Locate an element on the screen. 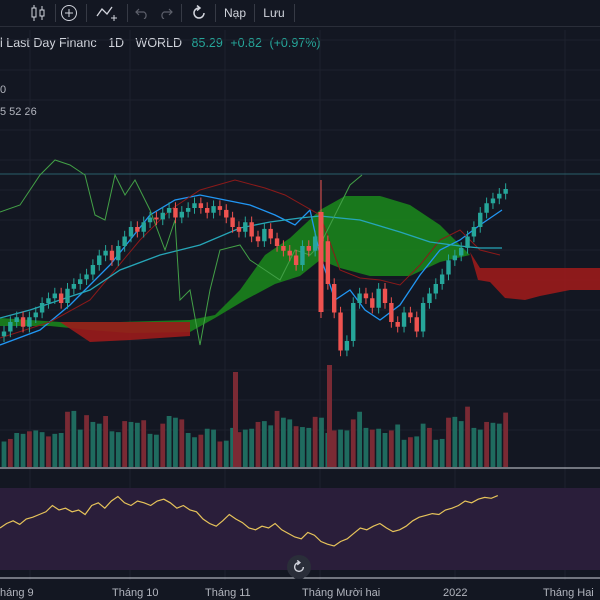 Image resolution: width=600 pixels, height=600 pixels. x-label-feb: Tháng Hai is located at coordinates (568, 593).